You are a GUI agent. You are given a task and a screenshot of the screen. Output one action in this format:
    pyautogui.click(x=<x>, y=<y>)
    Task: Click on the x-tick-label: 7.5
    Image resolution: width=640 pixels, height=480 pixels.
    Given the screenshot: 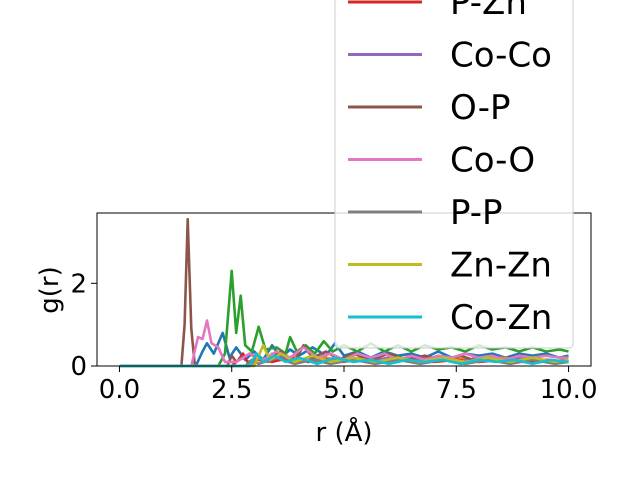 What is the action you would take?
    pyautogui.click(x=456, y=390)
    